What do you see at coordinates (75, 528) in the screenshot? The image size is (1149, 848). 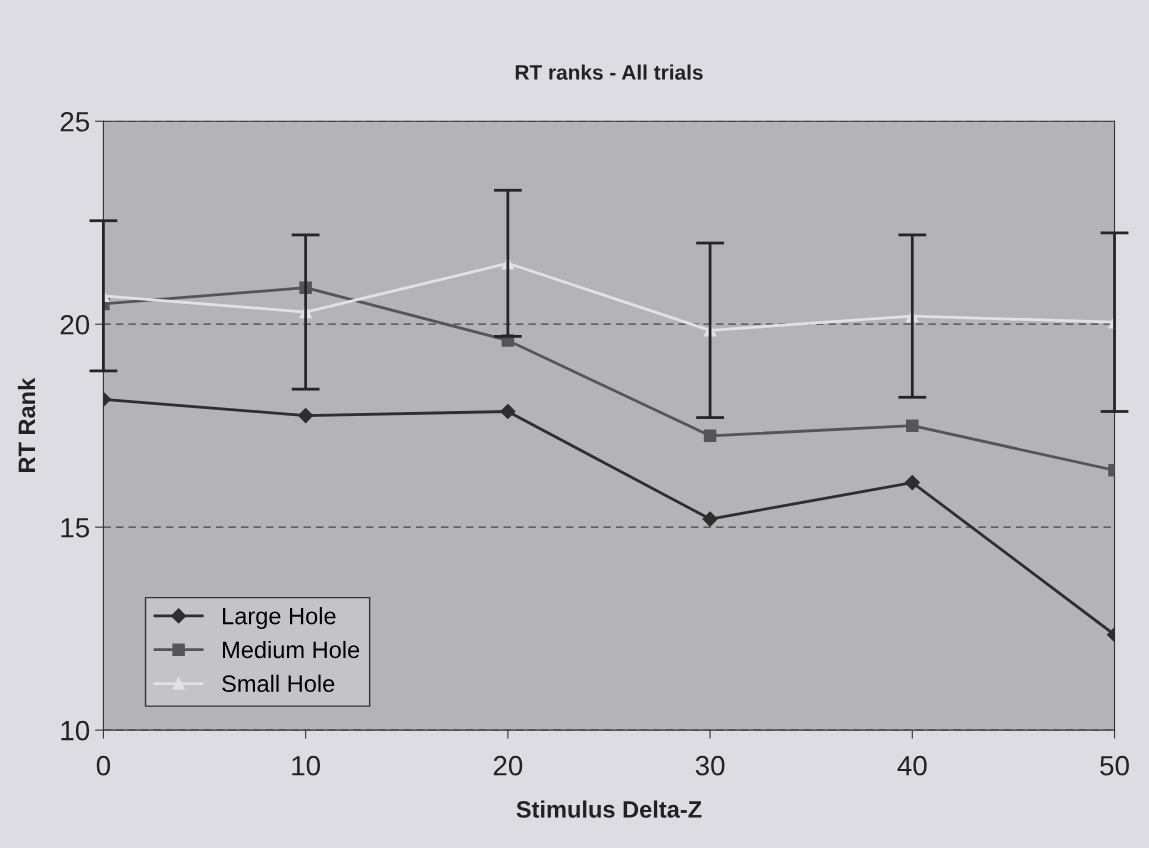 I see `y-tick-label: 15` at bounding box center [75, 528].